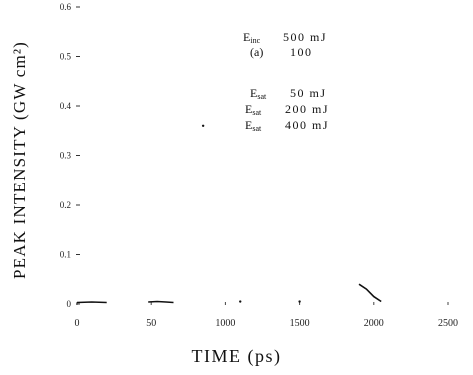 Image resolution: width=473 pixels, height=375 pixels. I want to click on annotation-saturation-3: Esat 400 mJ, so click(295, 125).